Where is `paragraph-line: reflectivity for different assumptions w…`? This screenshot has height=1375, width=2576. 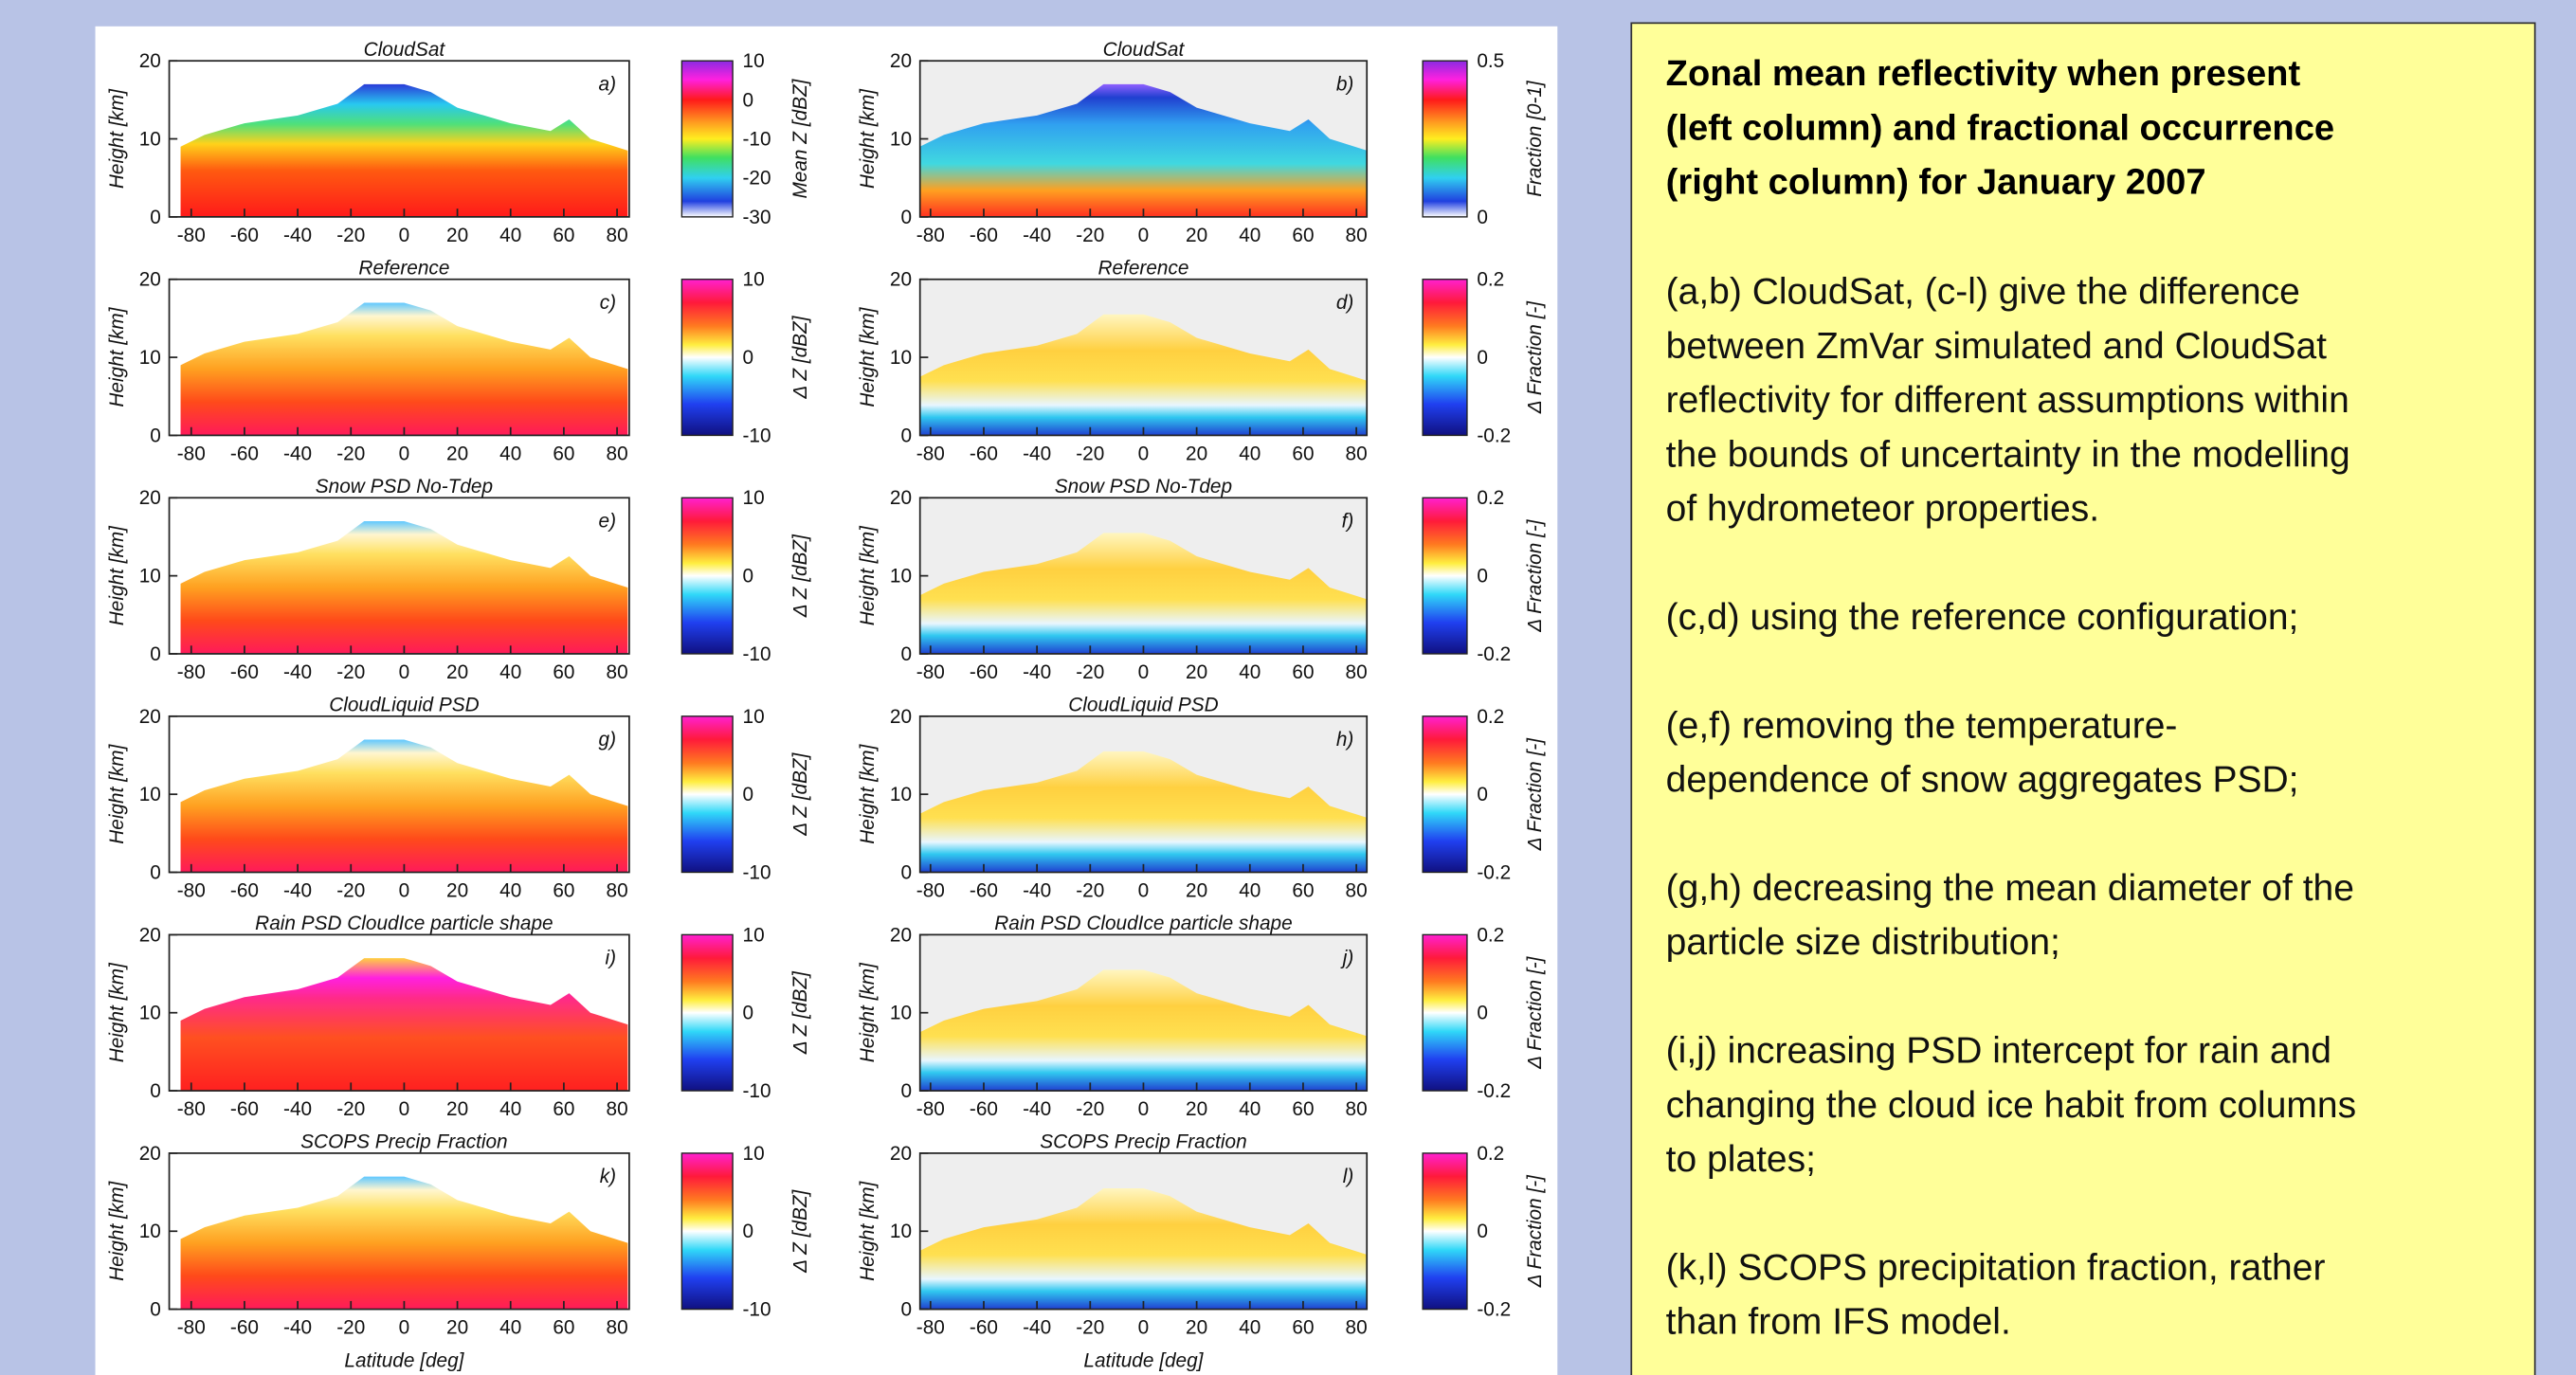
paragraph-line: reflectivity for different assumptions w… is located at coordinates (2007, 401).